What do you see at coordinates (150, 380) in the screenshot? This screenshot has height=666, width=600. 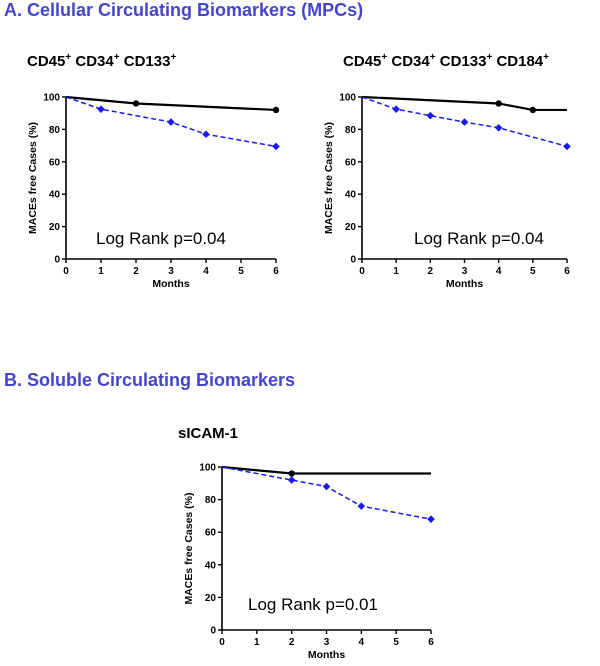 I see `section-b-title: B. Soluble Circulating Biomarkers` at bounding box center [150, 380].